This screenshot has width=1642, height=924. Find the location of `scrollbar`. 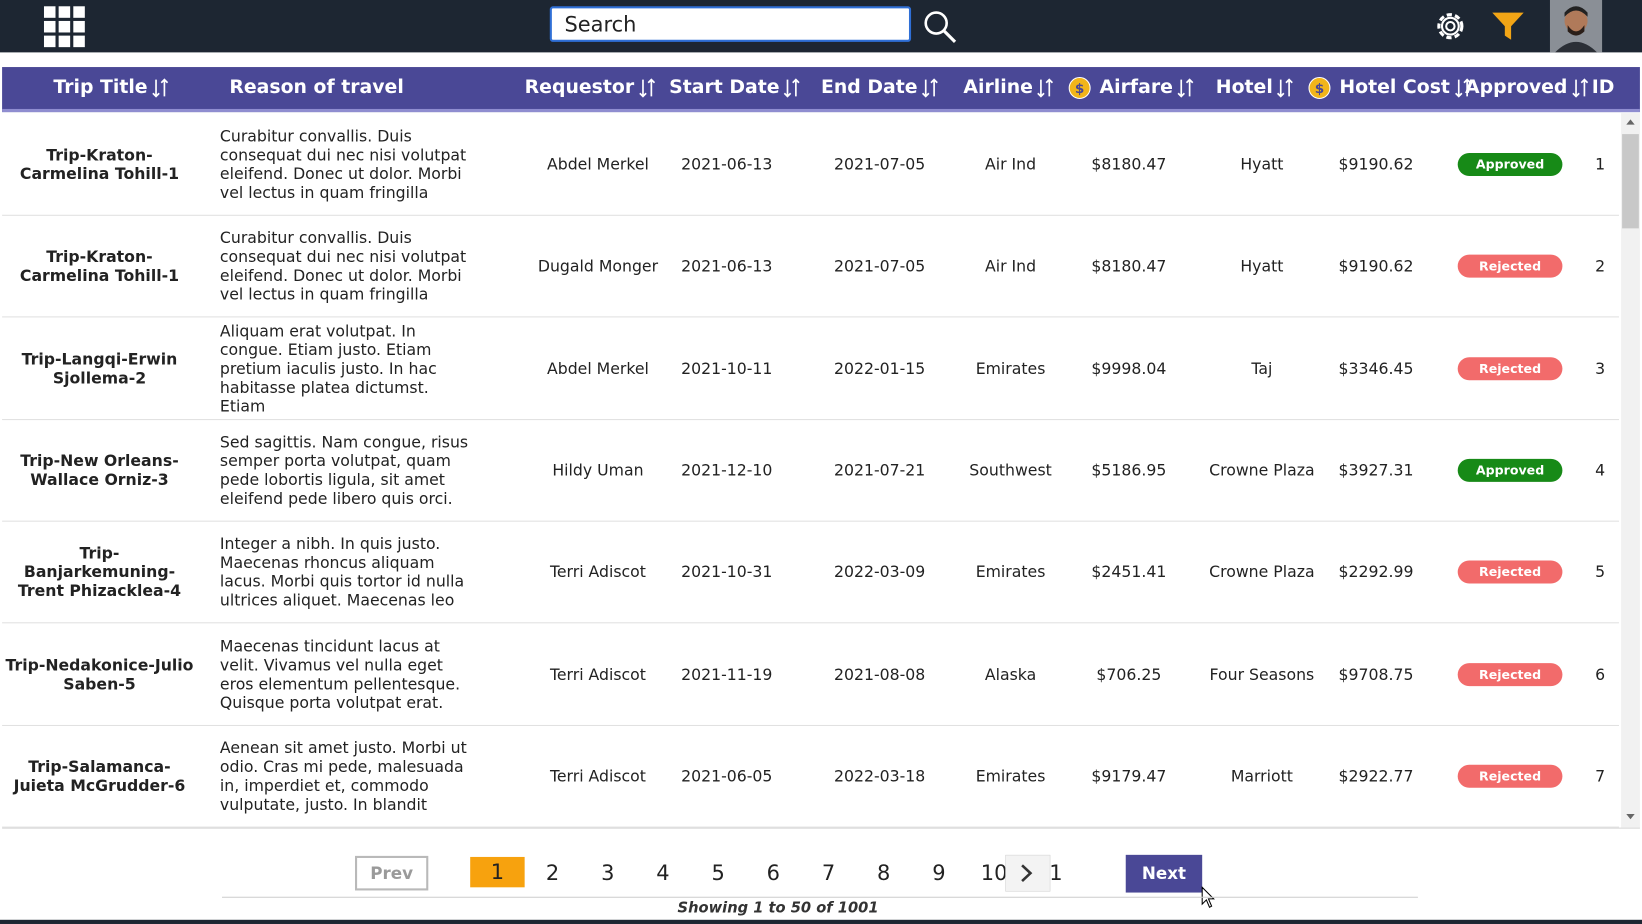

scrollbar is located at coordinates (1630, 470).